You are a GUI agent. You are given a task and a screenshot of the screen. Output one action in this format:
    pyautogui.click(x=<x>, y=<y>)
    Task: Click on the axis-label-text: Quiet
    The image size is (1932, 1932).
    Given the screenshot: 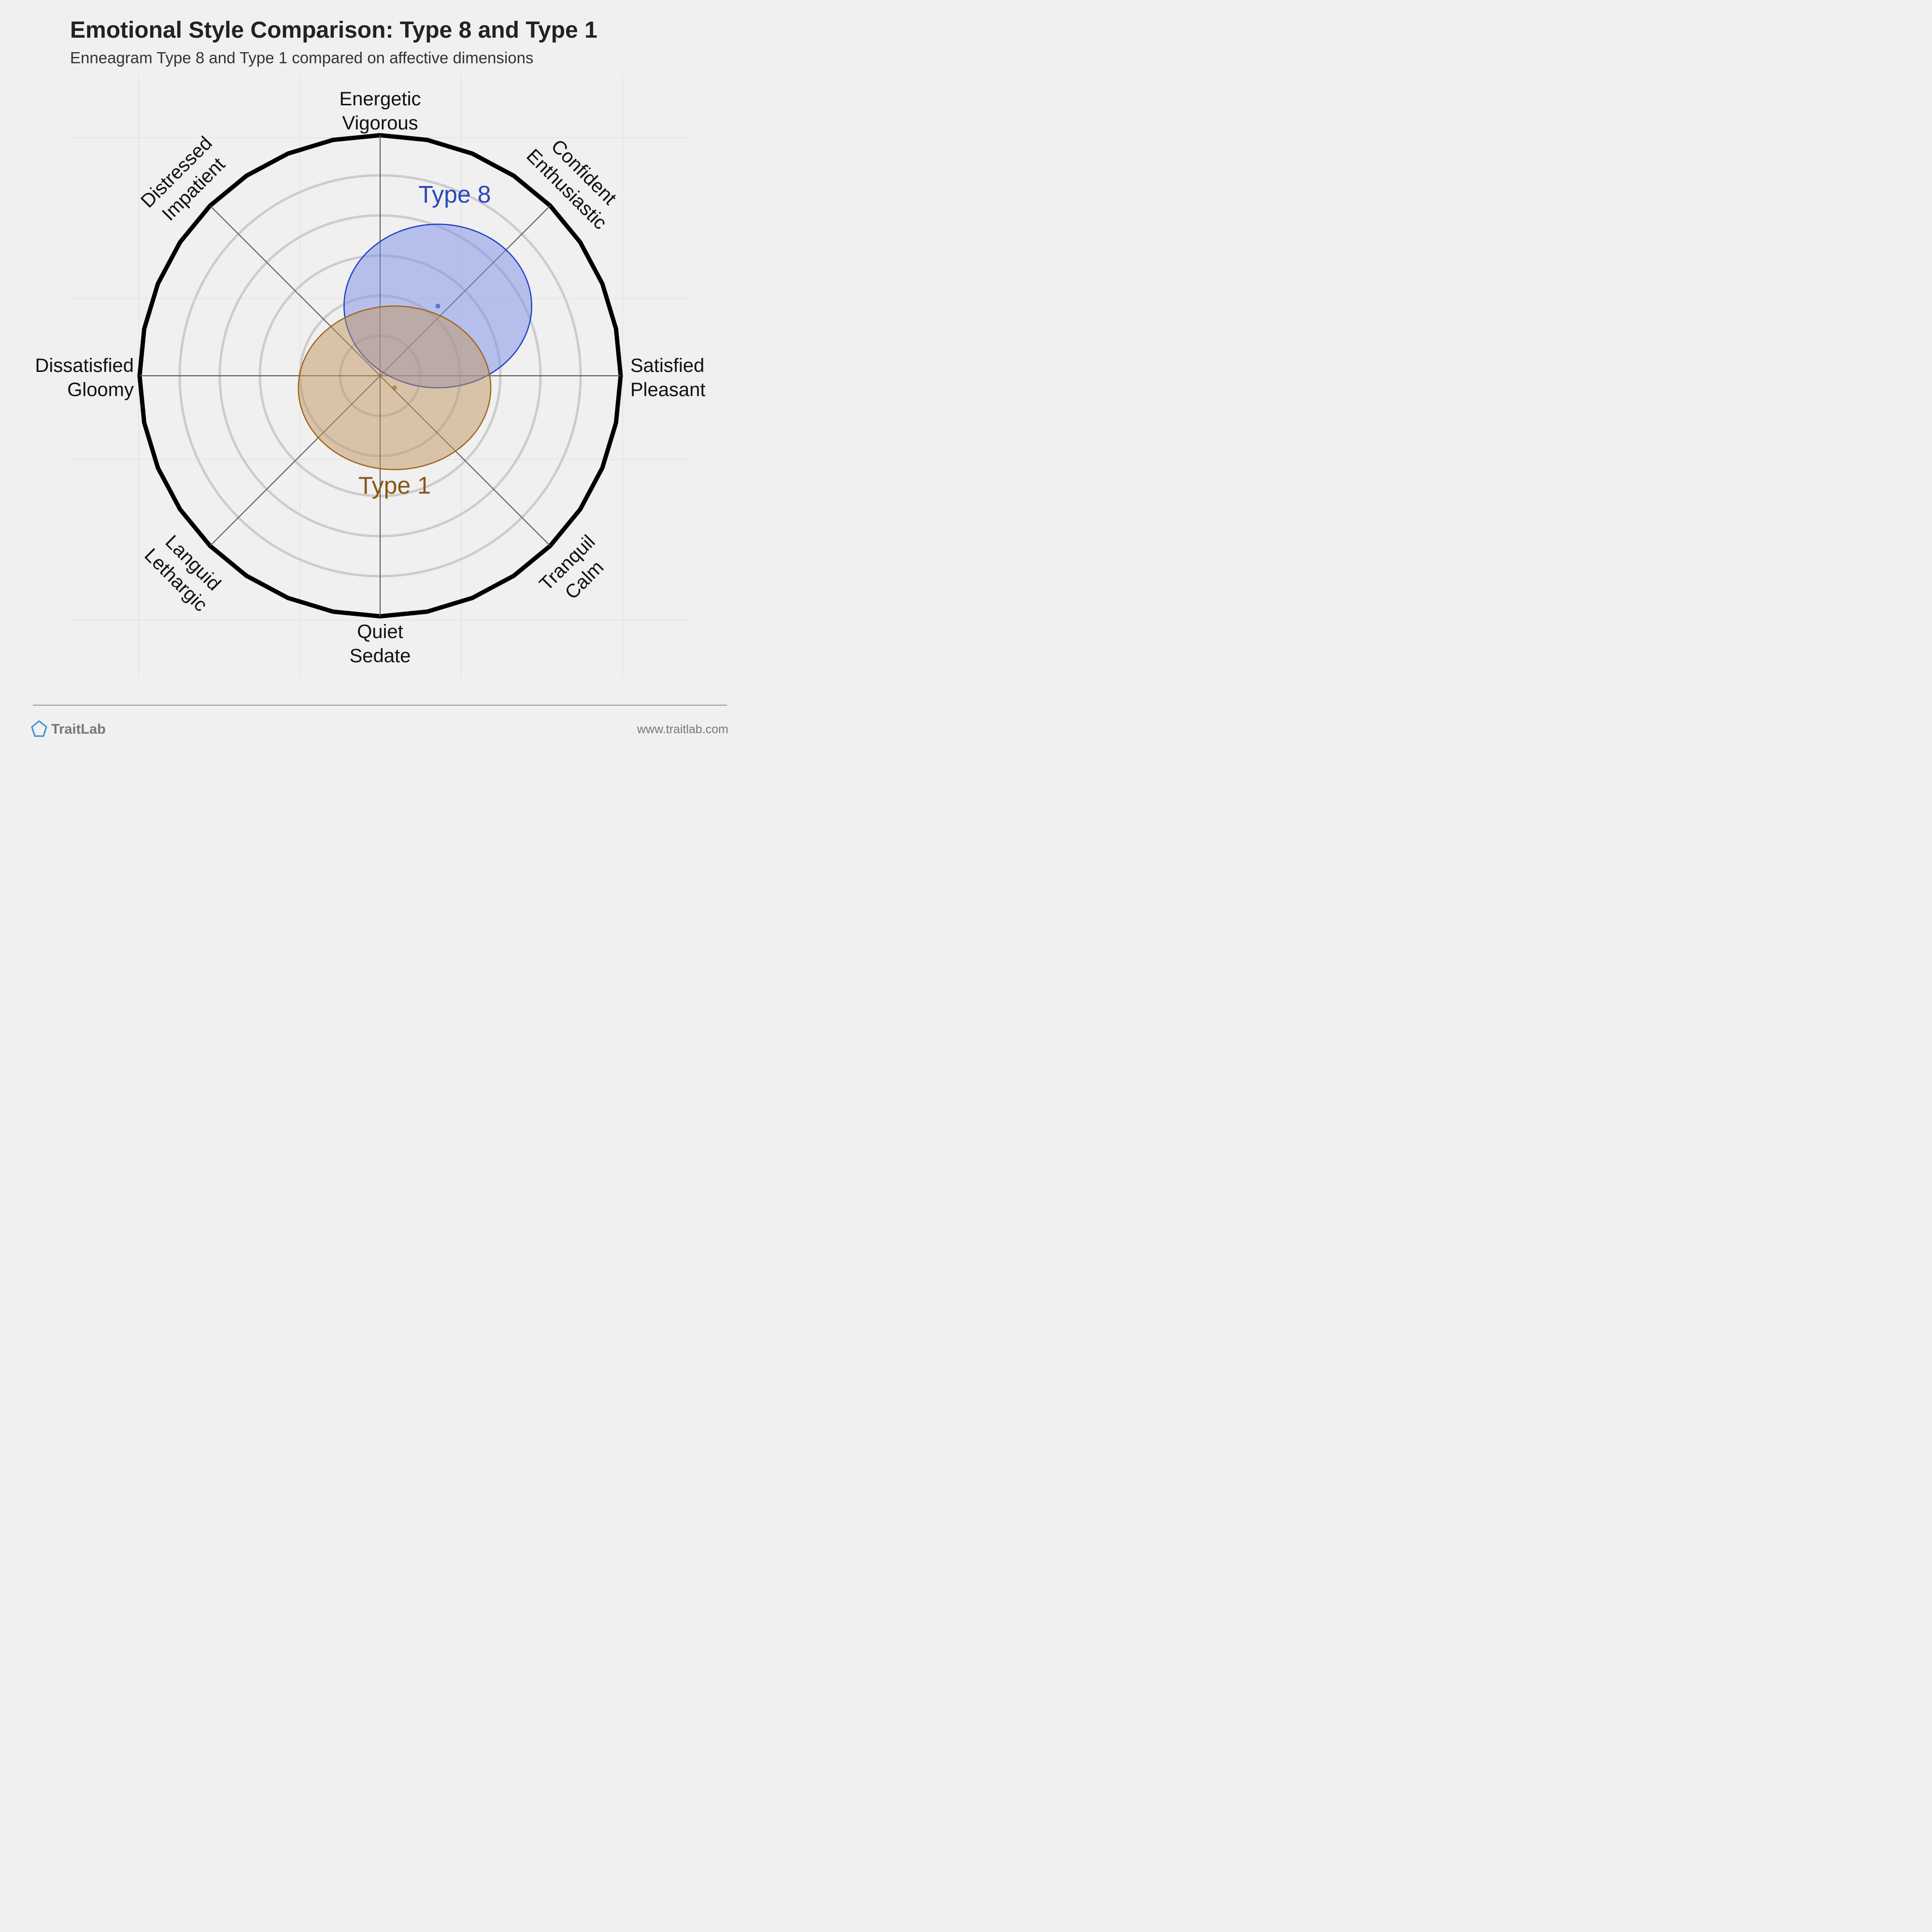 What is the action you would take?
    pyautogui.click(x=380, y=631)
    